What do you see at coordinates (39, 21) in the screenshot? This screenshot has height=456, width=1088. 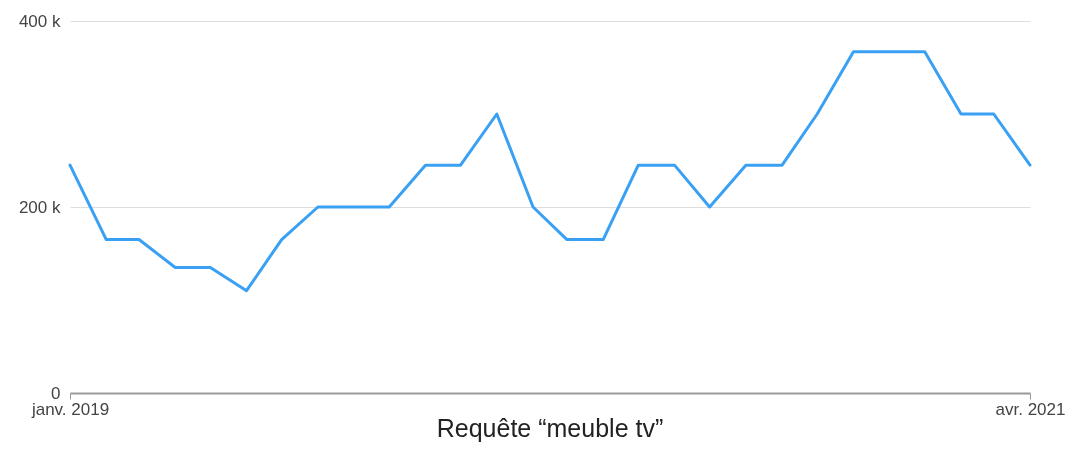 I see `y-tick-label: 400 k` at bounding box center [39, 21].